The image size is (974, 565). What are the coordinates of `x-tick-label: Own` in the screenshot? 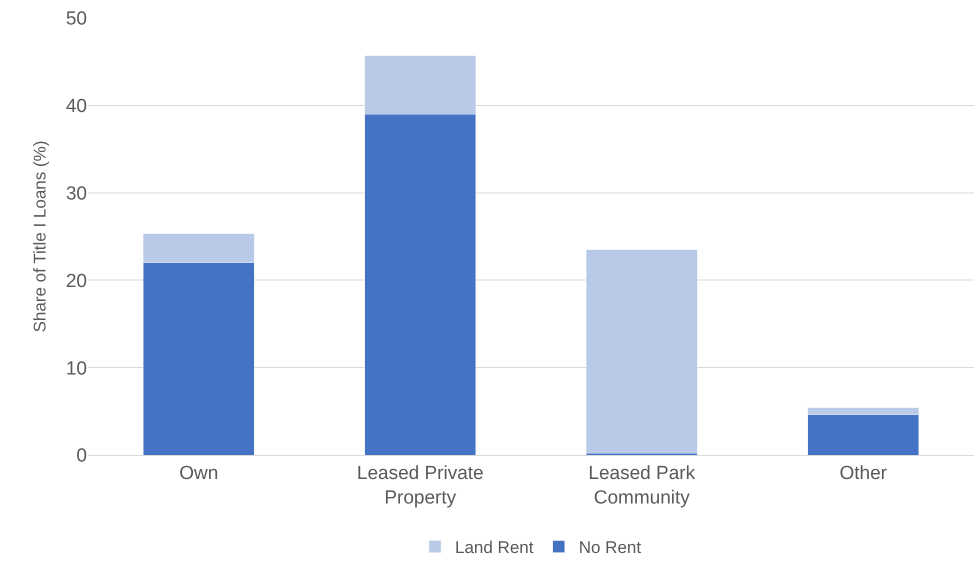 It's located at (198, 473).